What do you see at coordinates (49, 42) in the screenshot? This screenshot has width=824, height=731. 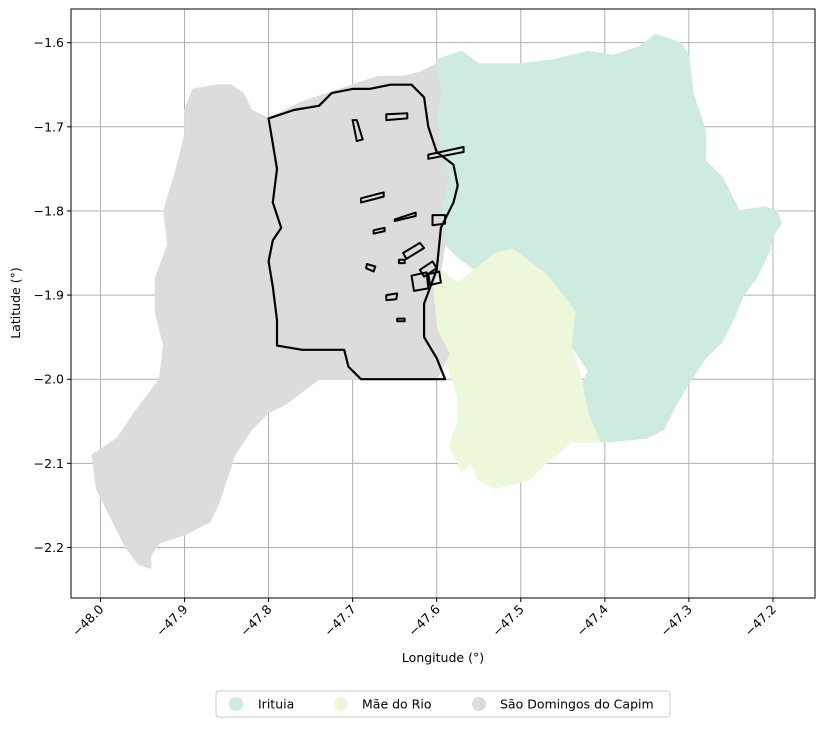 I see `y-tick-label: −1.6` at bounding box center [49, 42].